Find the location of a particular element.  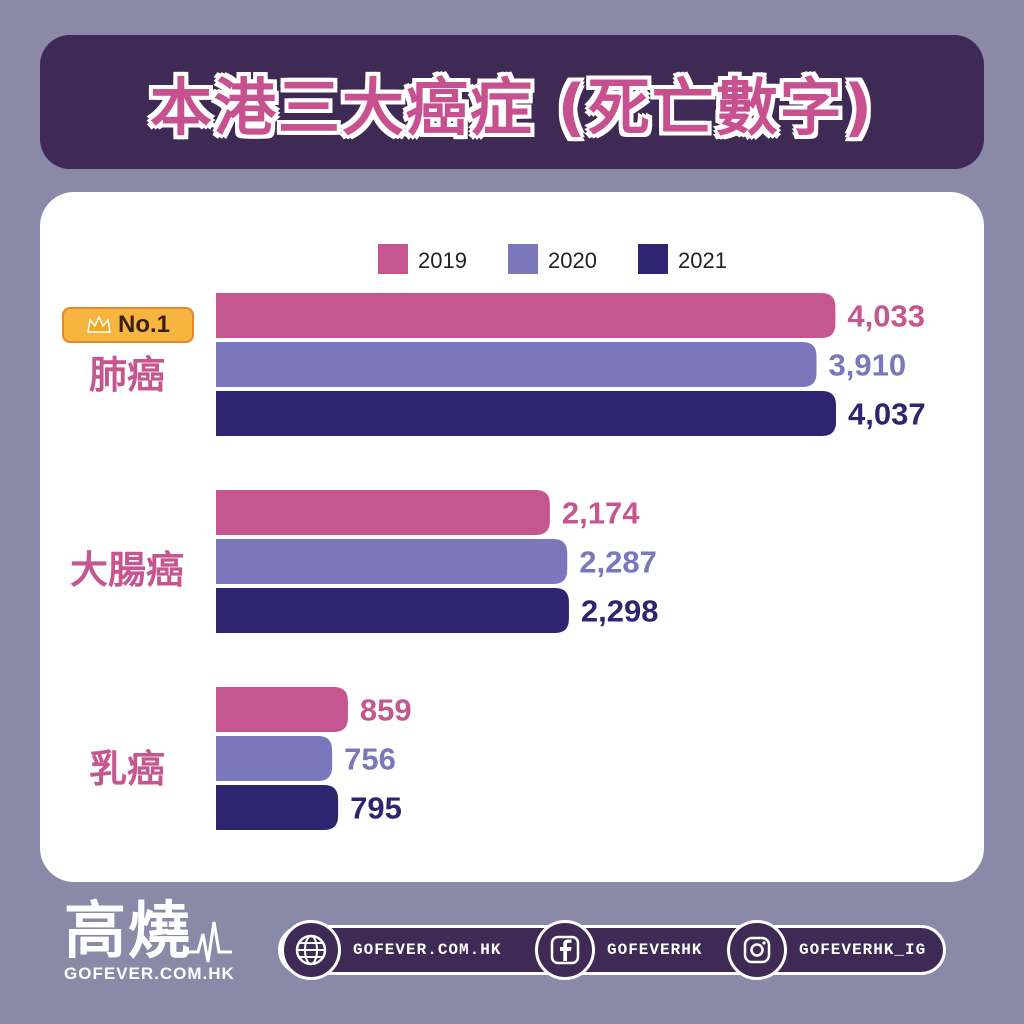

crown-icon is located at coordinates (99, 324).